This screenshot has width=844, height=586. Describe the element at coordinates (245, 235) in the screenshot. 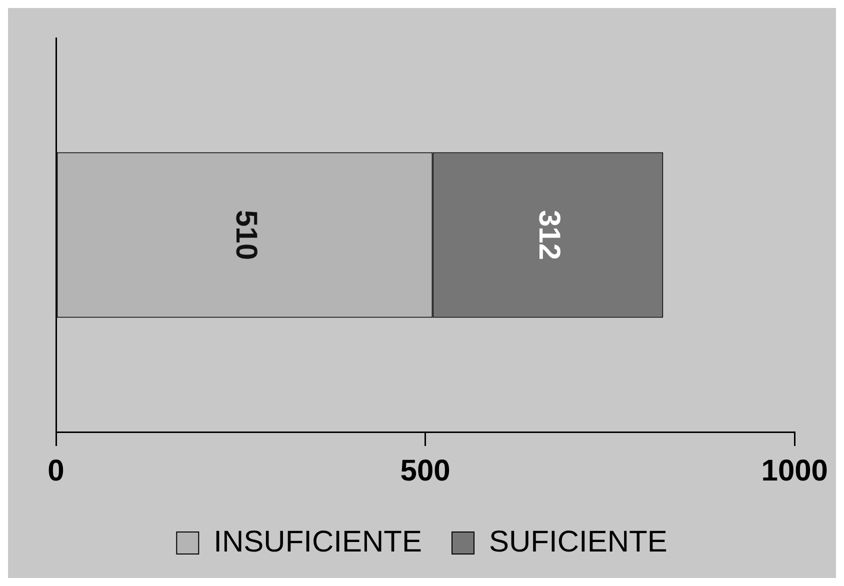

I see `data-label: 510` at that location.